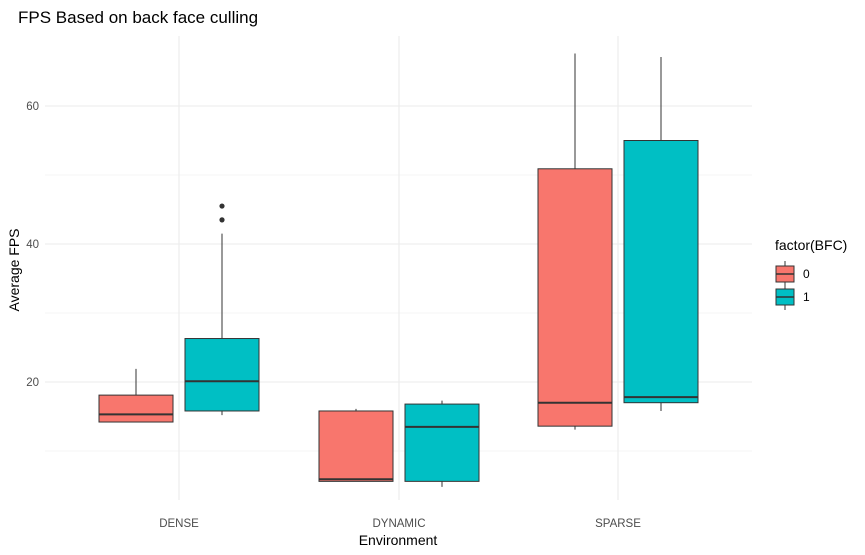 The image size is (865, 555). I want to click on x-tick-label: DENSE, so click(179, 524).